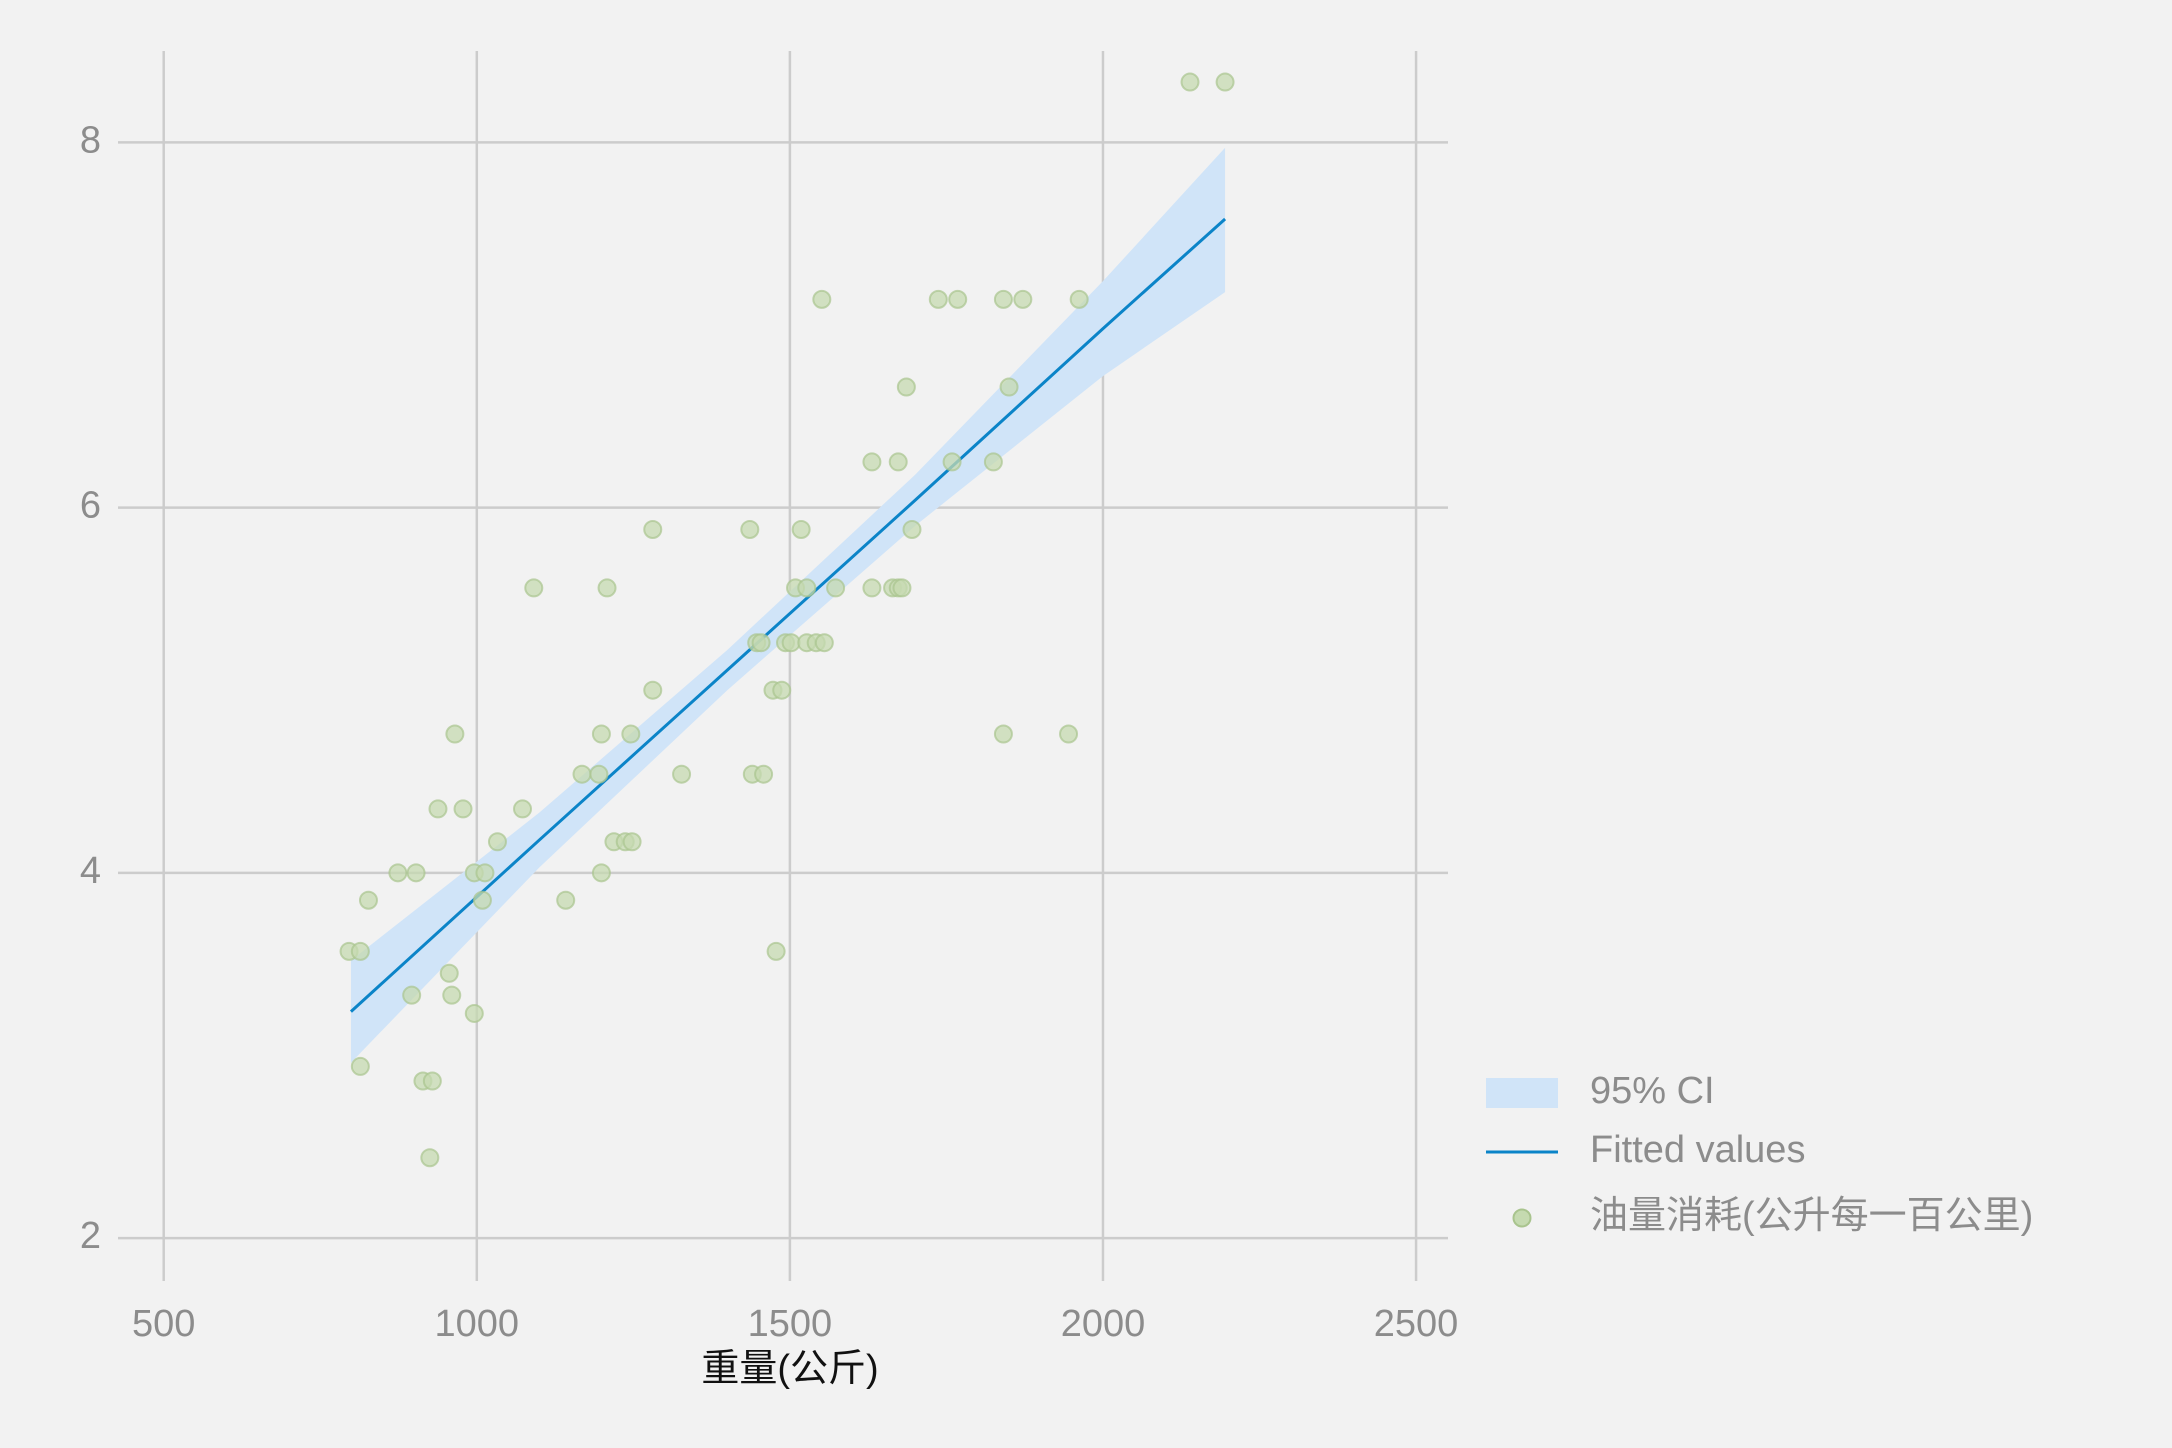  What do you see at coordinates (789, 1369) in the screenshot?
I see `x-axis-label: 重量(公斤)` at bounding box center [789, 1369].